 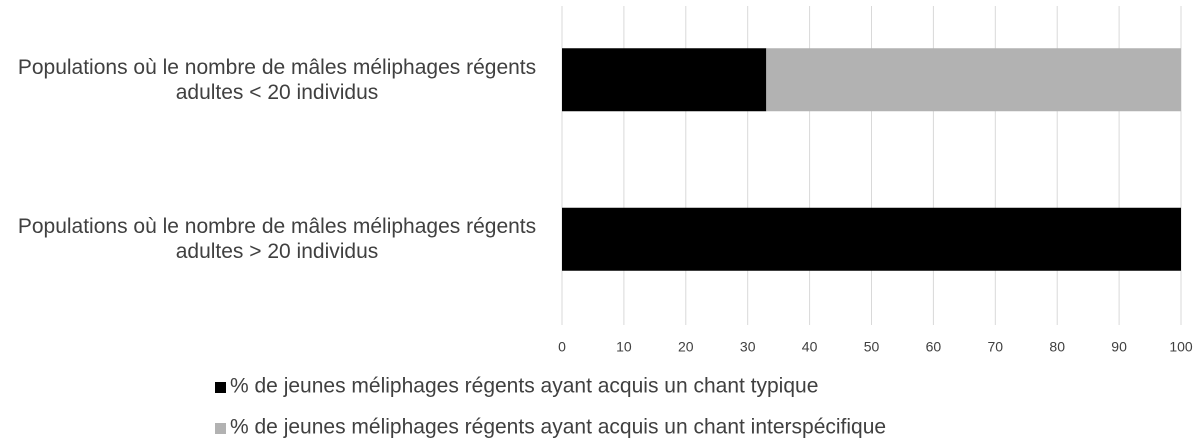 What do you see at coordinates (686, 347) in the screenshot?
I see `x-tick-label: 20` at bounding box center [686, 347].